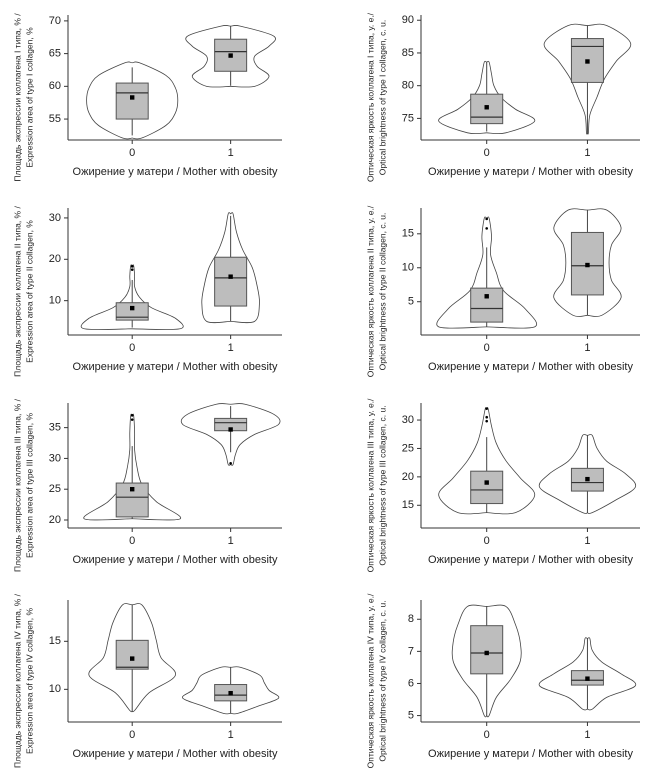 The height and width of the screenshot is (768, 651). I want to click on y-axis-label: Expression area of type III collagen, %, so click(29, 485).